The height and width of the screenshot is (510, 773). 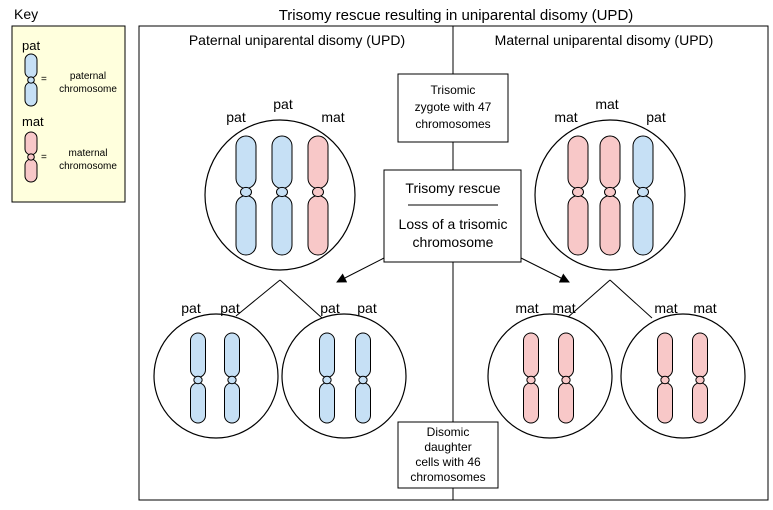 I want to click on disomic-box-line4: chromosomes, so click(x=447, y=477).